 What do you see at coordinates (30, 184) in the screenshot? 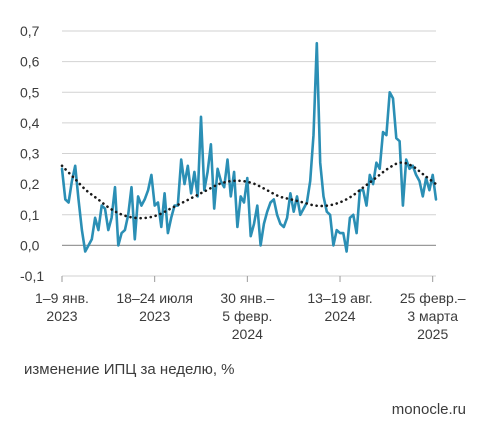
I see `y-tick-label: 0,2` at bounding box center [30, 184].